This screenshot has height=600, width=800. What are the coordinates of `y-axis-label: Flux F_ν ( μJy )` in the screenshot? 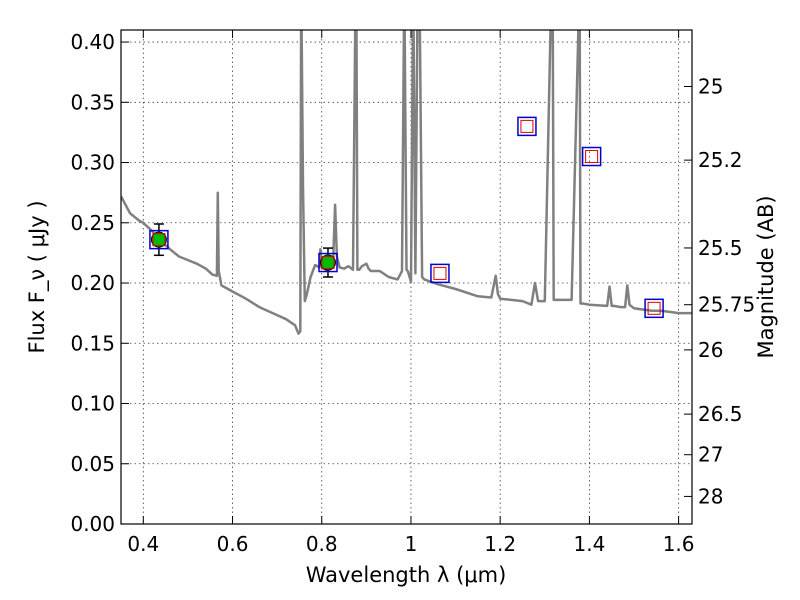 It's located at (37, 276).